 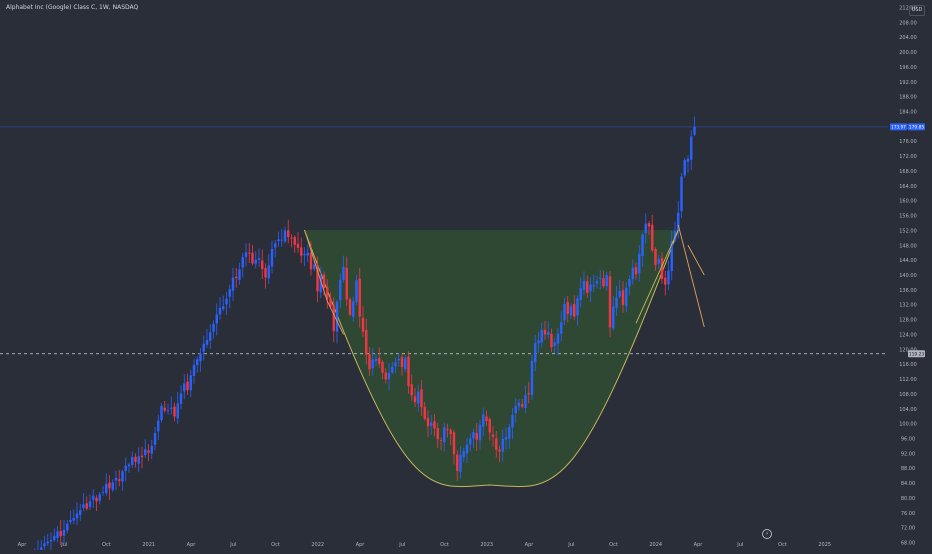 What do you see at coordinates (908, 395) in the screenshot?
I see `price-tick-label: 108.00` at bounding box center [908, 395].